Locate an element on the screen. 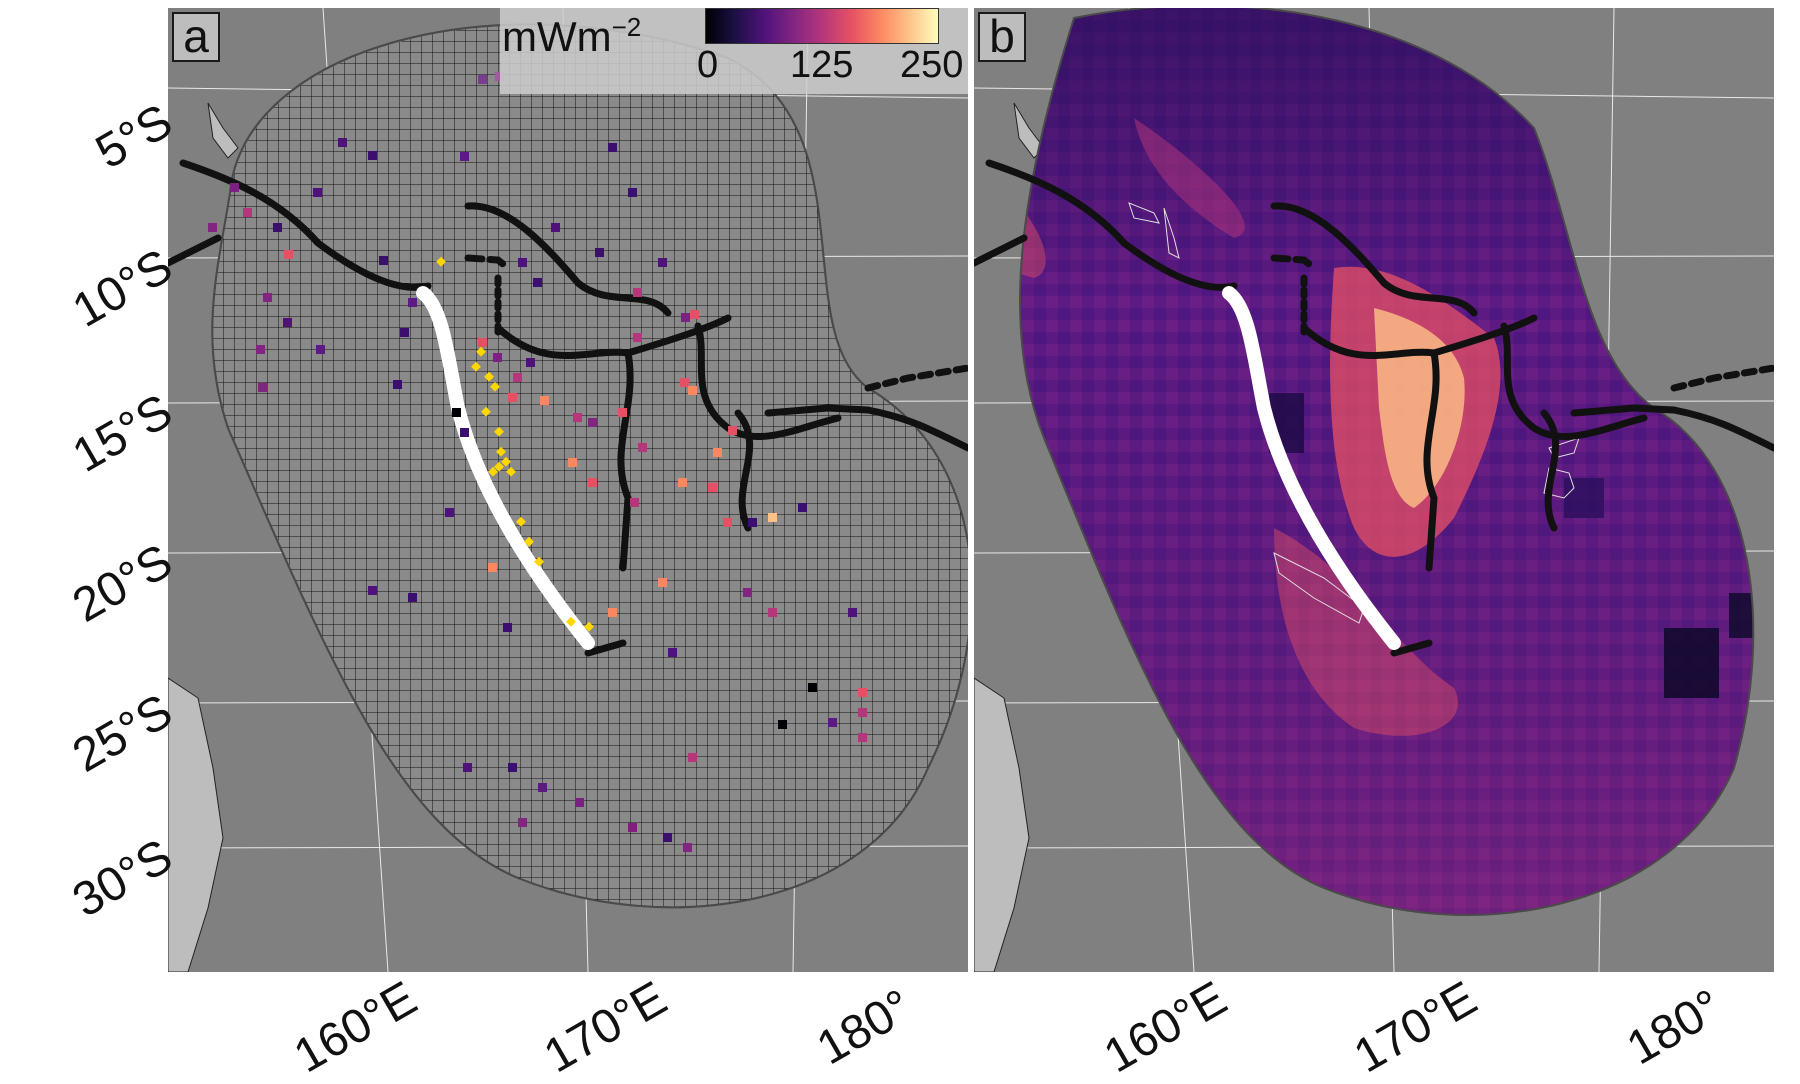 The image size is (1800, 1084). panel-b-label: b is located at coordinates (1002, 37).